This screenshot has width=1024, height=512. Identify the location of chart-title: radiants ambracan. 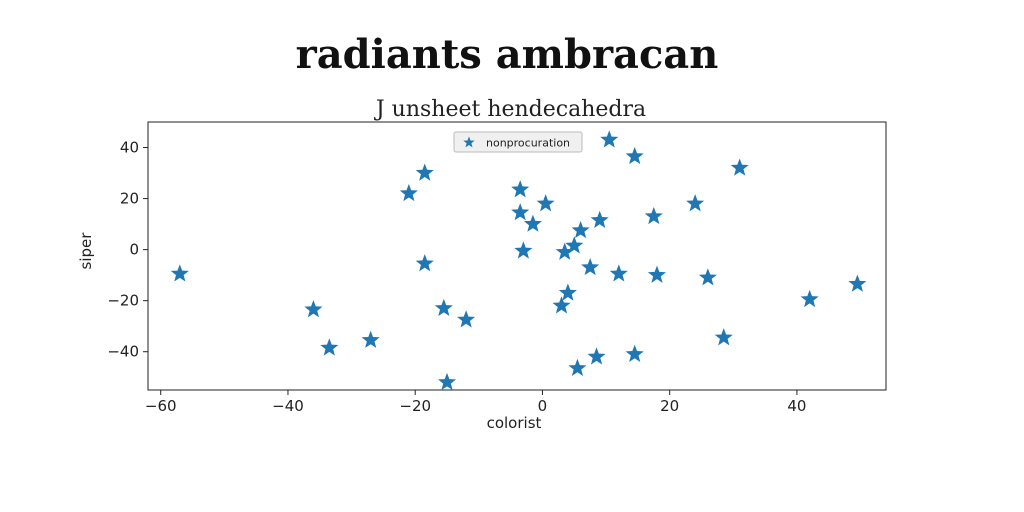
(507, 54).